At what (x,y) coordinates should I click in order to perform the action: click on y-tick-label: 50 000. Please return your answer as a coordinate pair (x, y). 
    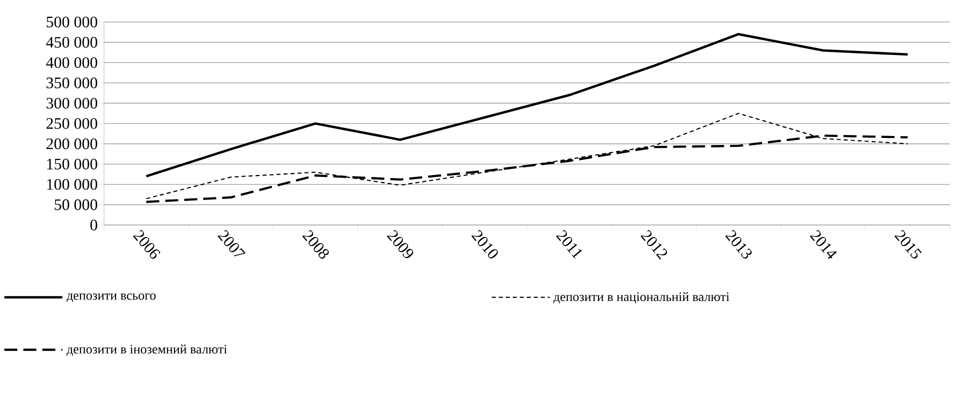
    Looking at the image, I should click on (76, 204).